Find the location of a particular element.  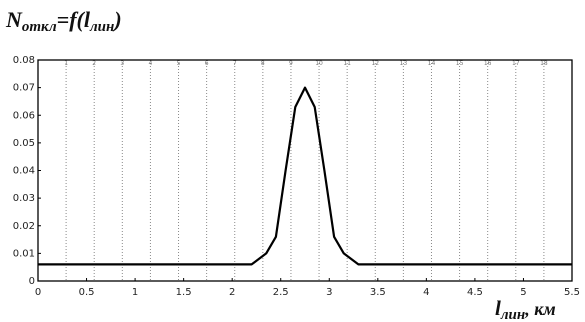

y-tick-label: 0.04 is located at coordinates (24, 171).